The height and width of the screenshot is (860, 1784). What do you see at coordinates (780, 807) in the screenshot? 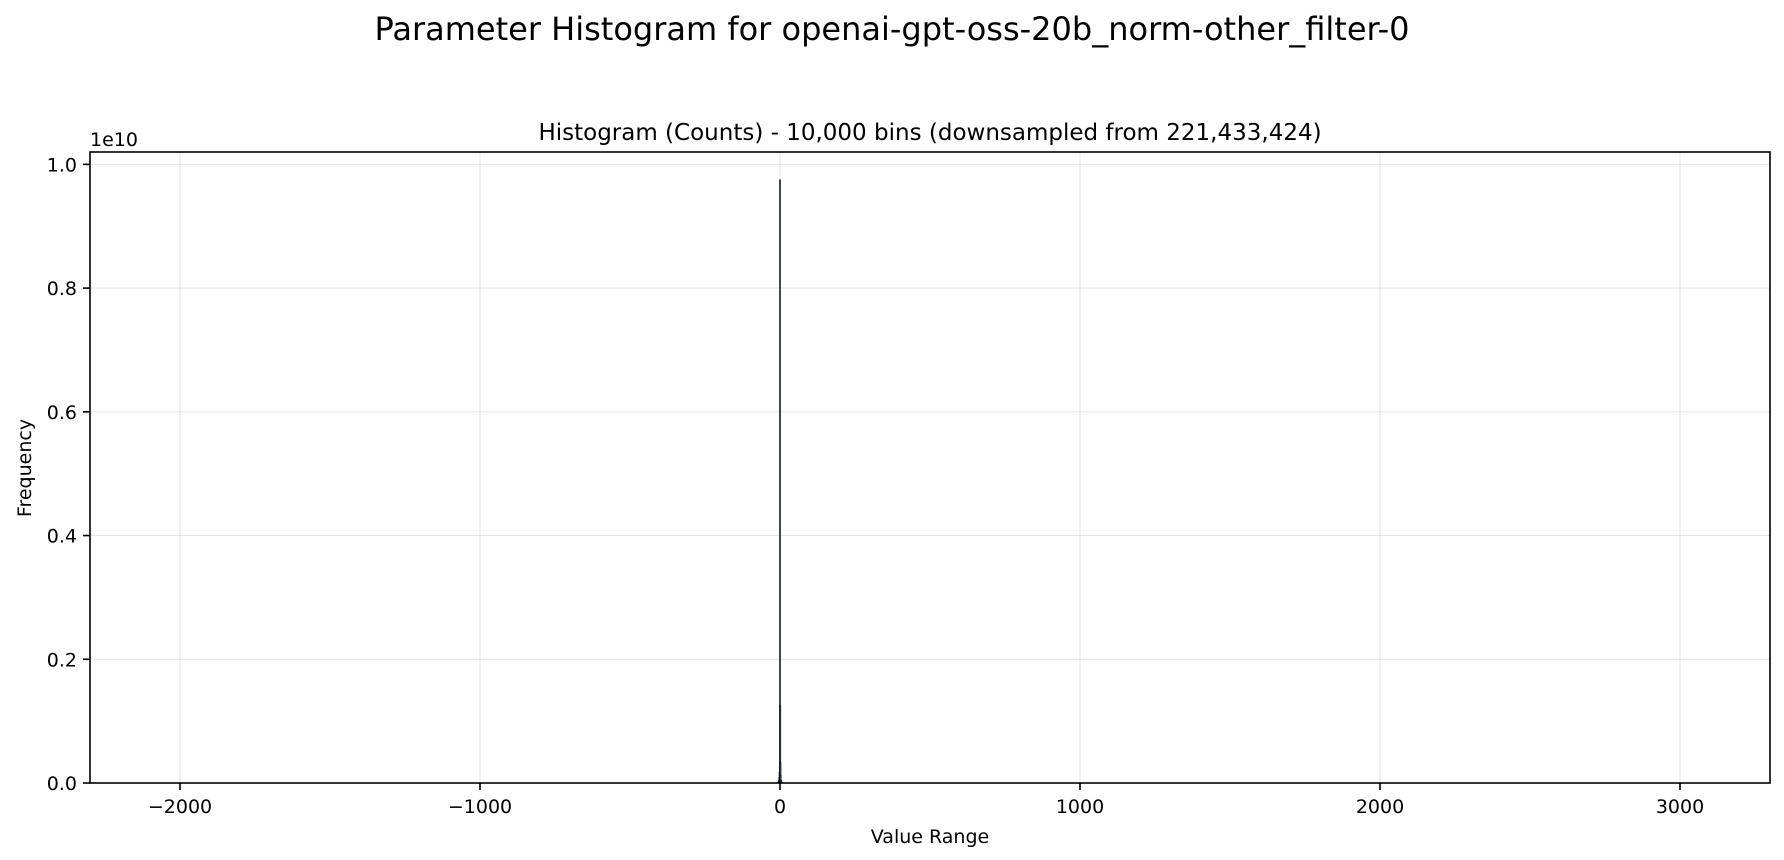
I see `x-tick-label: 0` at bounding box center [780, 807].